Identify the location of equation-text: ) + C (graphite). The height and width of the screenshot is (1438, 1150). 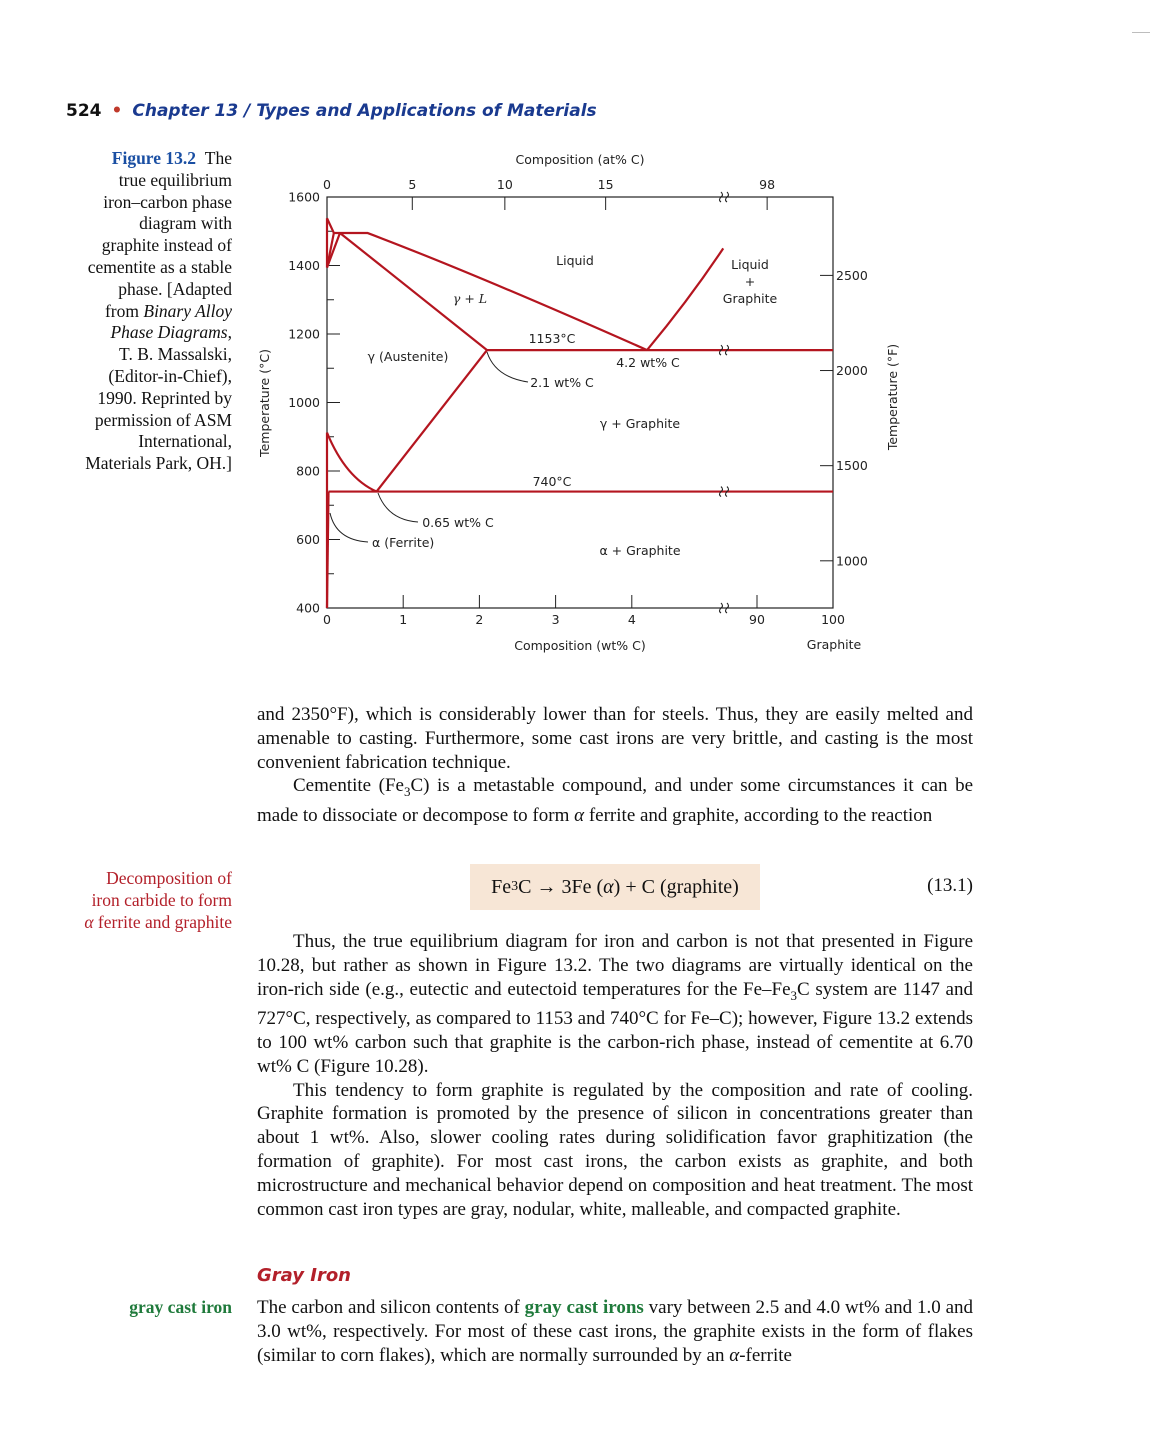
(676, 886).